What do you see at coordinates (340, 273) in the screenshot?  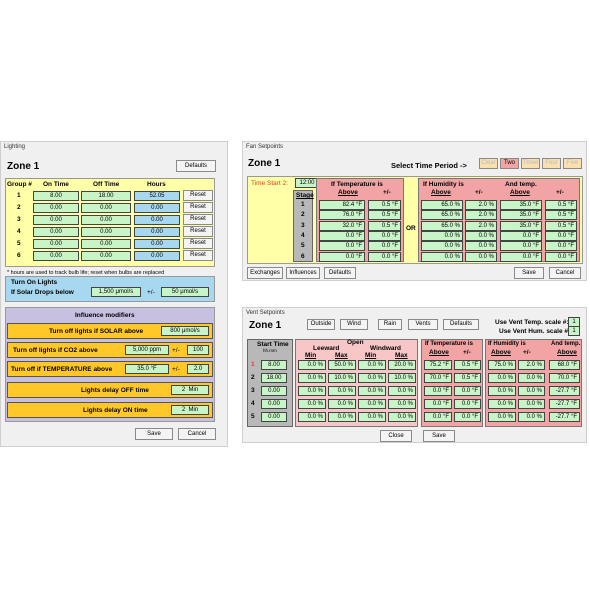 I see `fan-defaults-button: Defaults` at bounding box center [340, 273].